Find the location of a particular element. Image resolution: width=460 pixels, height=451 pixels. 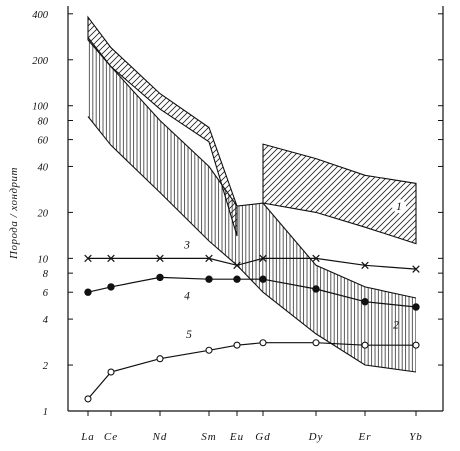

band-1-fill is located at coordinates (339, 194).